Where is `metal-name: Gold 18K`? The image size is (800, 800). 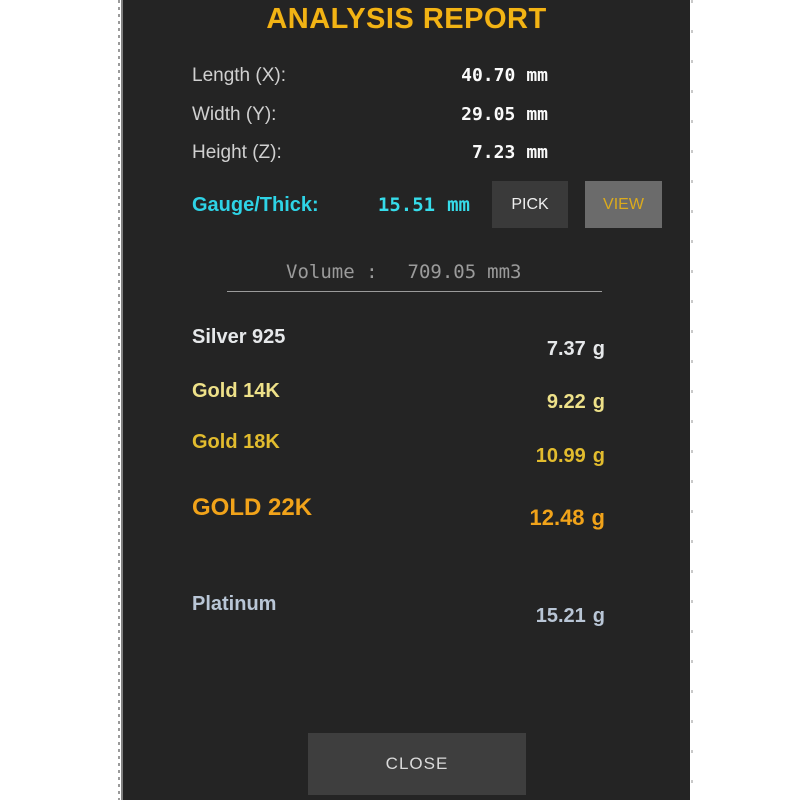
metal-name: Gold 18K is located at coordinates (236, 442).